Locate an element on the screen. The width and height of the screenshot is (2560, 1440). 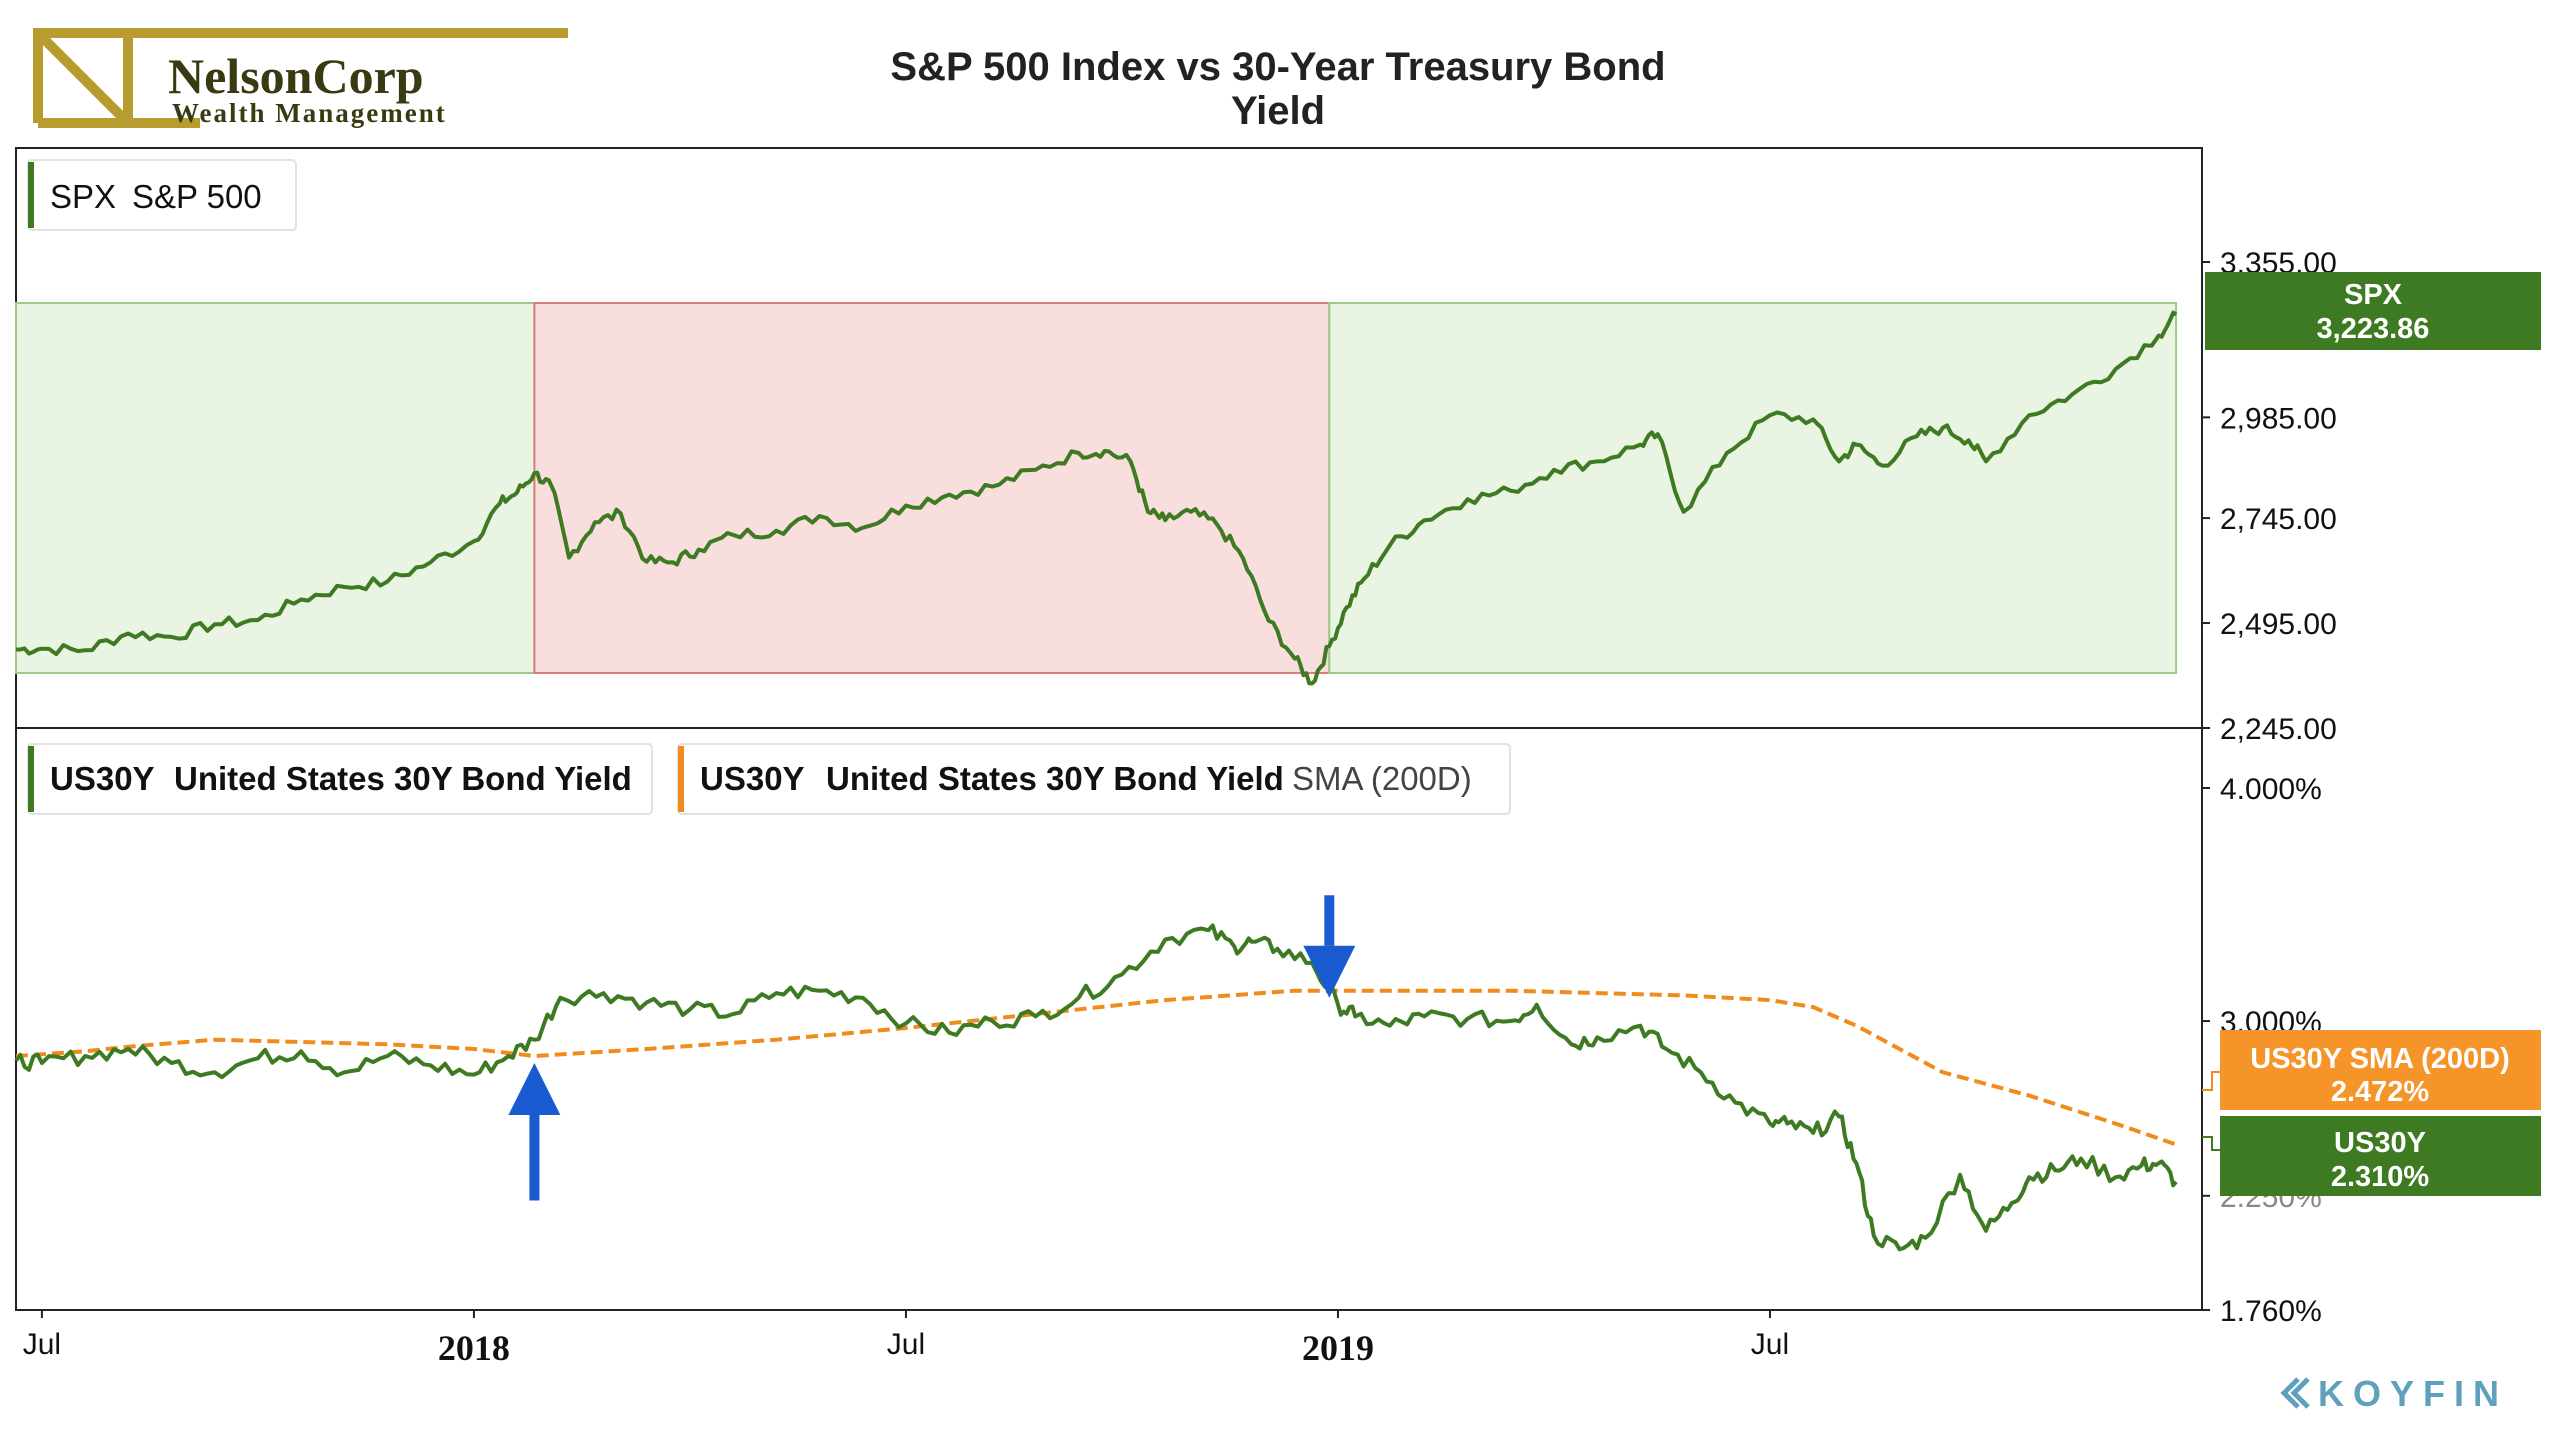
us30y-sma-value-badge: US30Y SMA (200D) 2.472% is located at coordinates (2371, 1070).